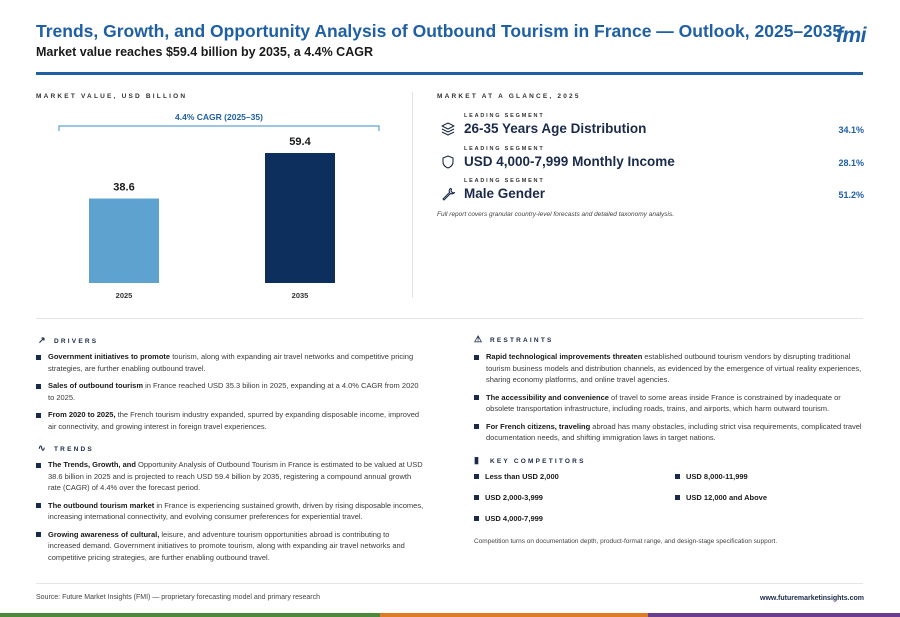 The width and height of the screenshot is (900, 617). What do you see at coordinates (812, 598) in the screenshot?
I see `website-link: www.futuremarketinsights.com` at bounding box center [812, 598].